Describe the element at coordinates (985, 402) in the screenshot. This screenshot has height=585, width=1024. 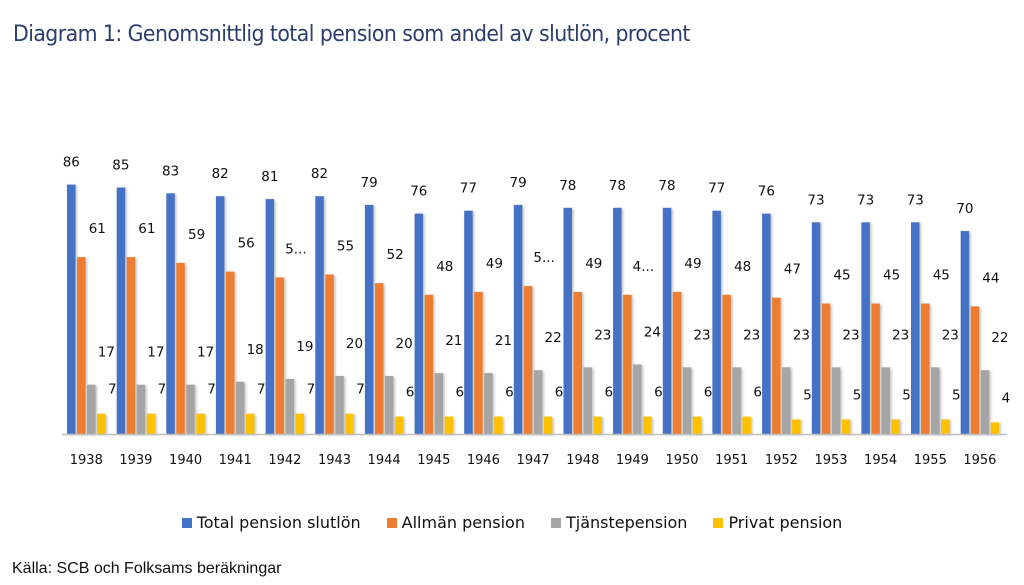
I see `bar-tj-nstepension-1956` at that location.